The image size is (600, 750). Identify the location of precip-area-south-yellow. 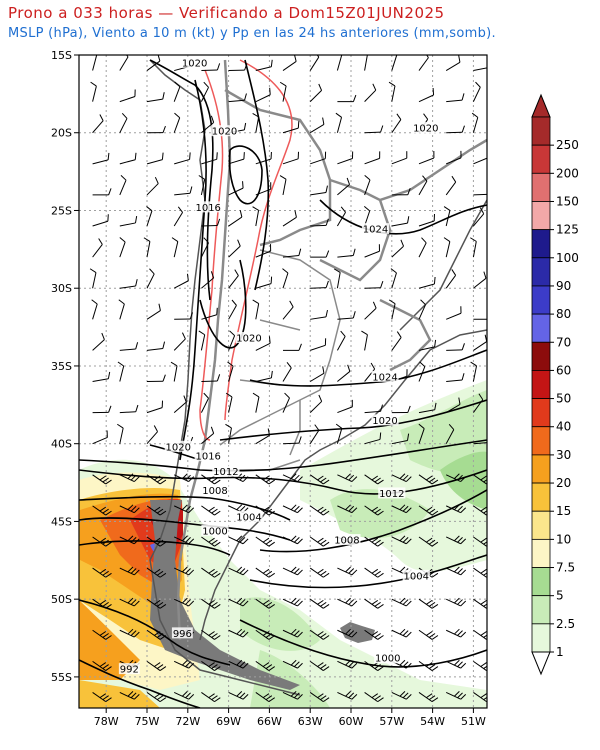
(119, 694).